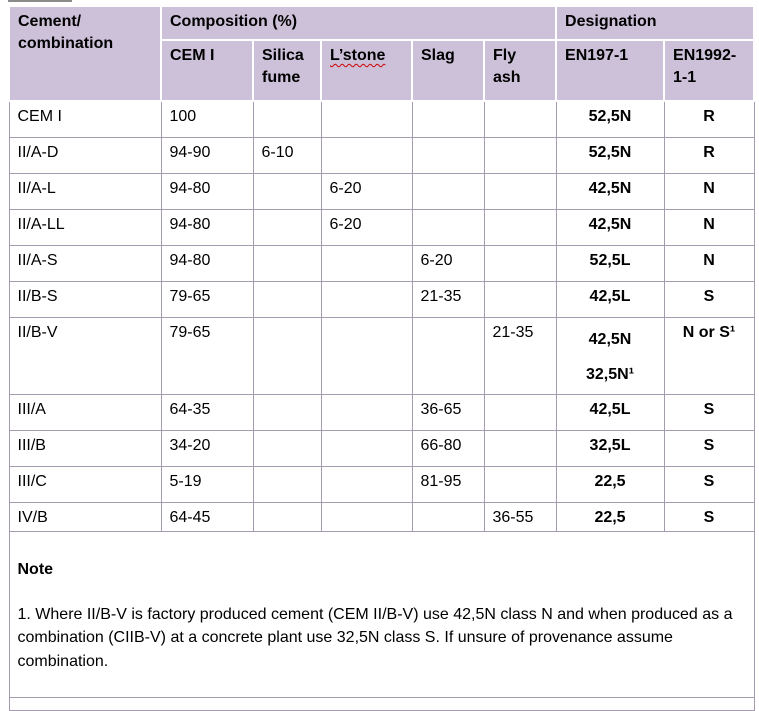 The image size is (759, 711). I want to click on header-en1992-1-1: EN1992- 1-1, so click(709, 70).